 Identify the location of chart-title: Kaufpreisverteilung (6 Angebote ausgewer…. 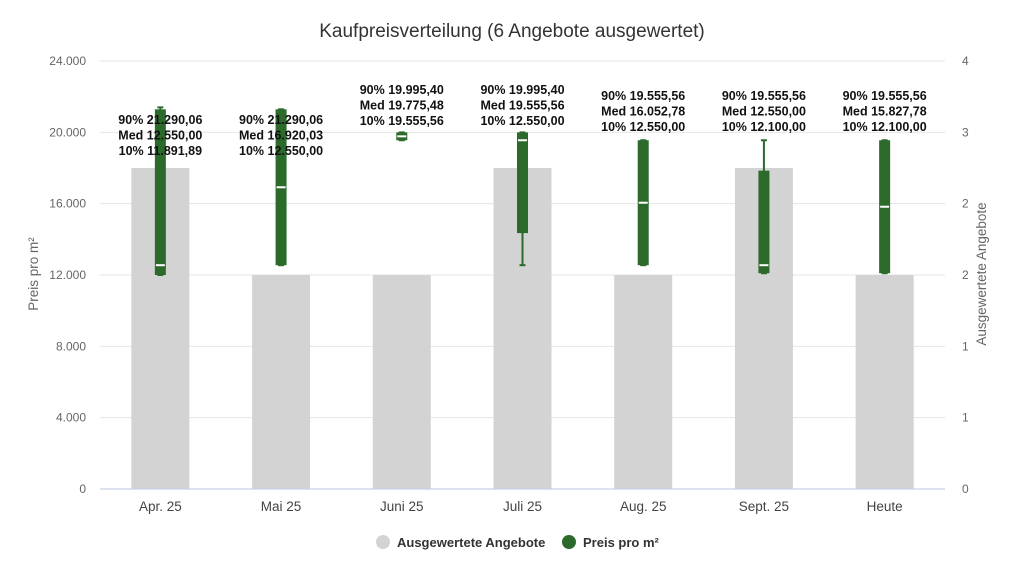
(512, 31).